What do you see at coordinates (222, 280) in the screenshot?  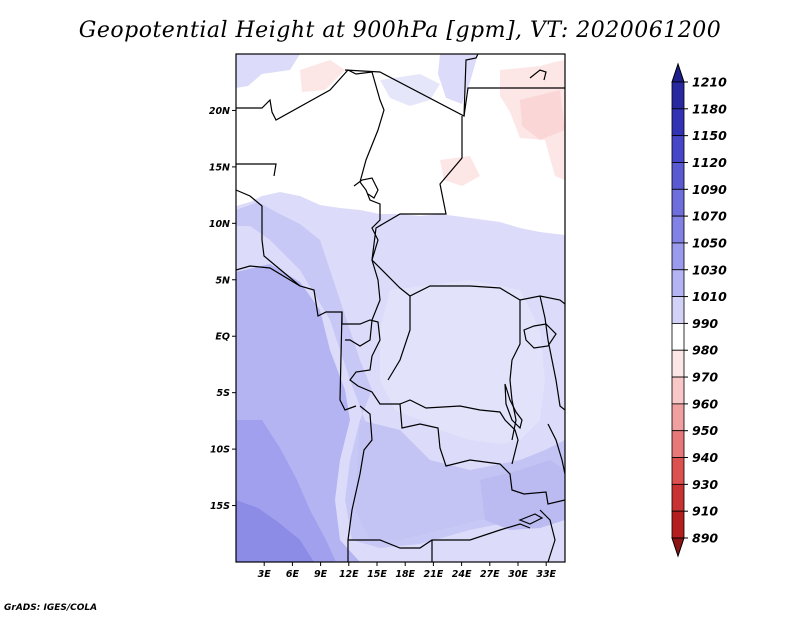 I see `lat-label: 5N` at bounding box center [222, 280].